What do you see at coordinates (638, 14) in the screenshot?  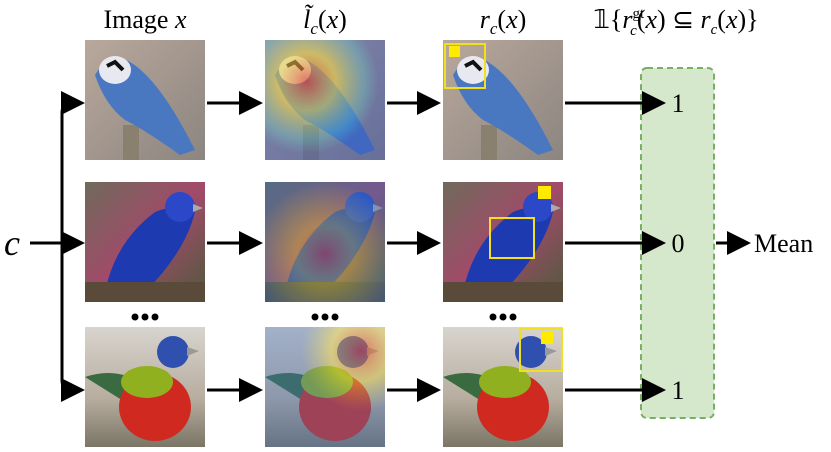 I see `label-part: gt` at bounding box center [638, 14].